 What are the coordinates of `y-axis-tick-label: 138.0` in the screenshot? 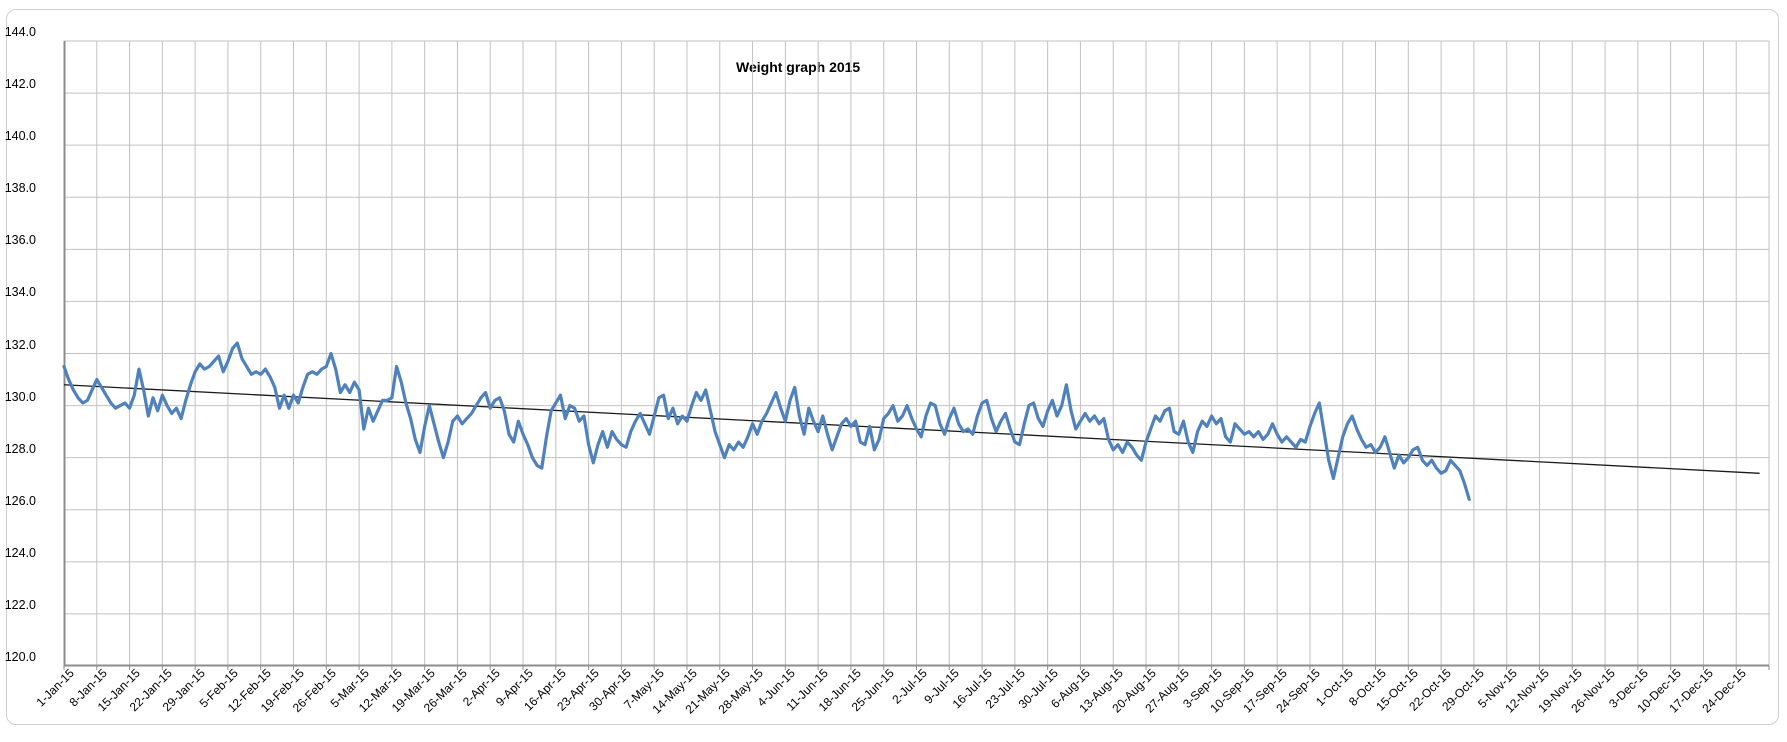 It's located at (20, 188).